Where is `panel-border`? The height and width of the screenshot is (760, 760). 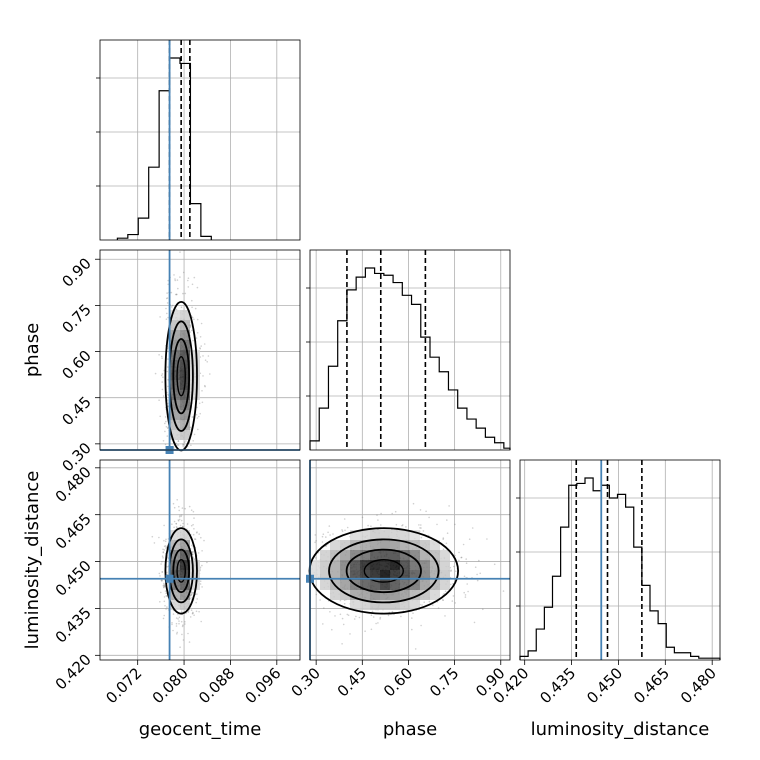
panel-border is located at coordinates (200, 350).